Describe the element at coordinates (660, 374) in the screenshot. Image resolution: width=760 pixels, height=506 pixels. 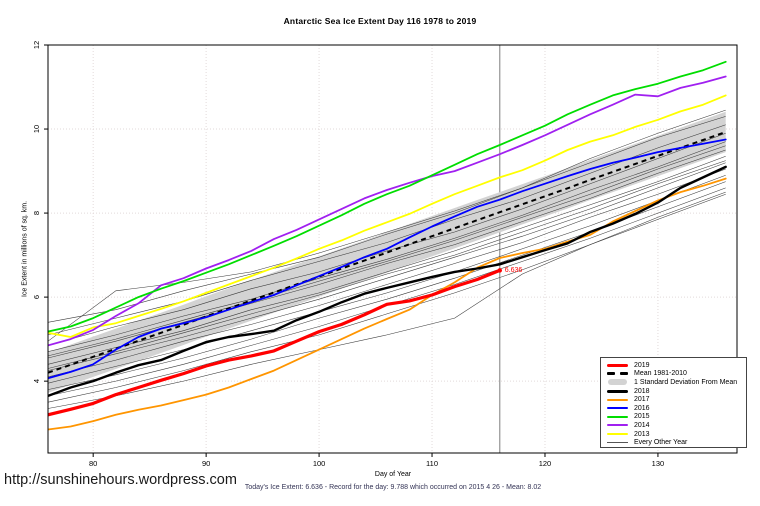
I see `legend-label: Mean 1981-2010` at that location.